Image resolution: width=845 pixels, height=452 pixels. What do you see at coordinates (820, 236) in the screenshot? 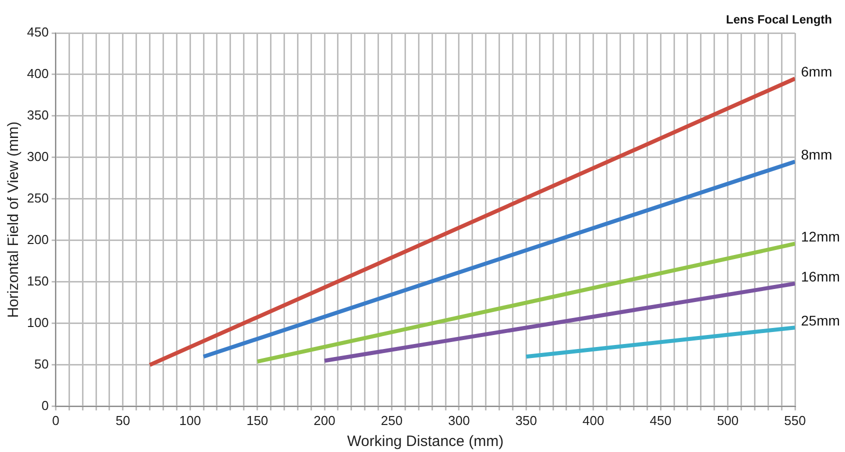
I see `series-label: 12mm` at bounding box center [820, 236].